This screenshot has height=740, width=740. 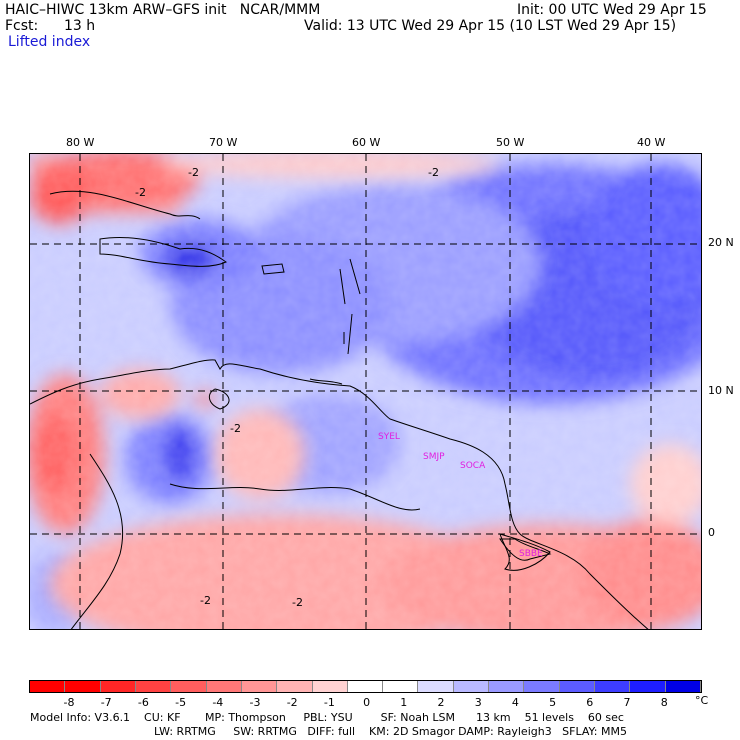 What do you see at coordinates (69, 702) in the screenshot?
I see `colorbar-tick-label: -8` at bounding box center [69, 702].